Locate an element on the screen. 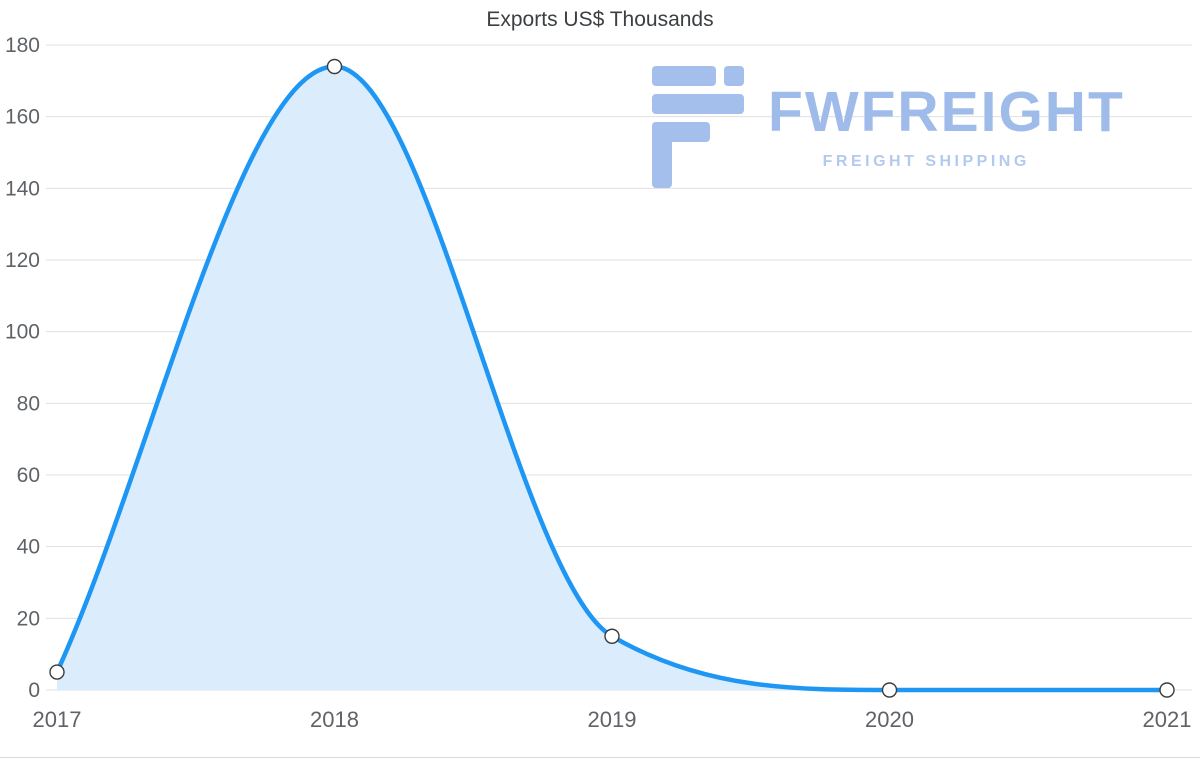 The image size is (1200, 763). bottom-divider is located at coordinates (600, 757).